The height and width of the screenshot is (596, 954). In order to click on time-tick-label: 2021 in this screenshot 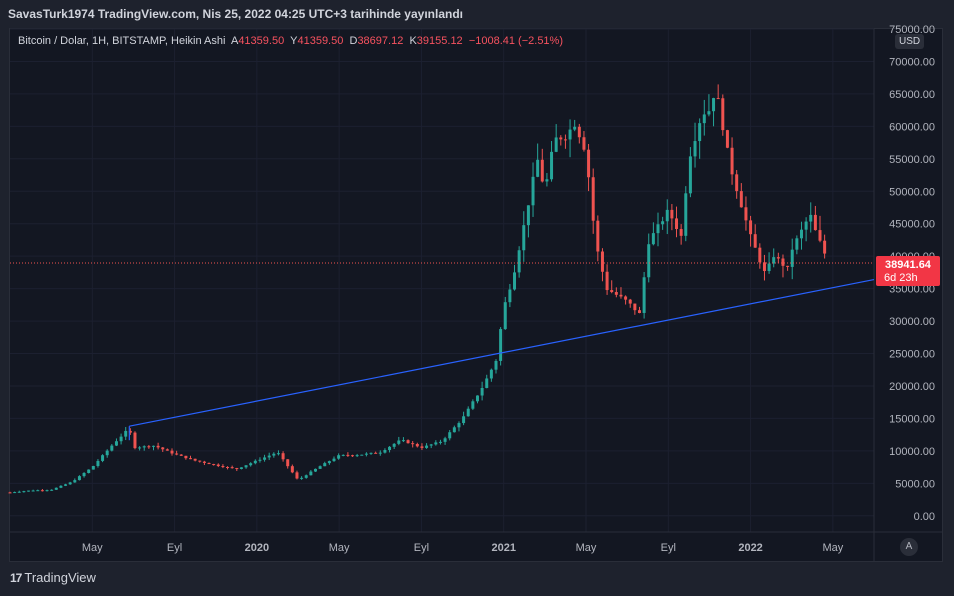, I will do `click(503, 548)`.